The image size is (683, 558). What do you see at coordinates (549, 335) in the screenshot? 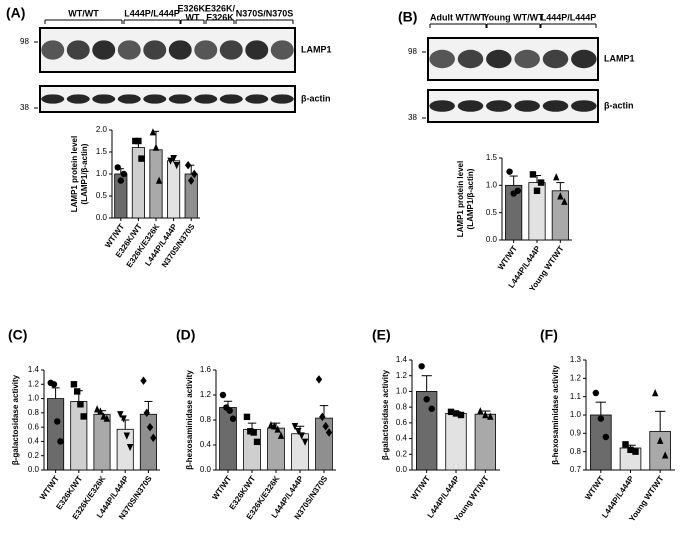
I see `panel-label: (F)` at bounding box center [549, 335].